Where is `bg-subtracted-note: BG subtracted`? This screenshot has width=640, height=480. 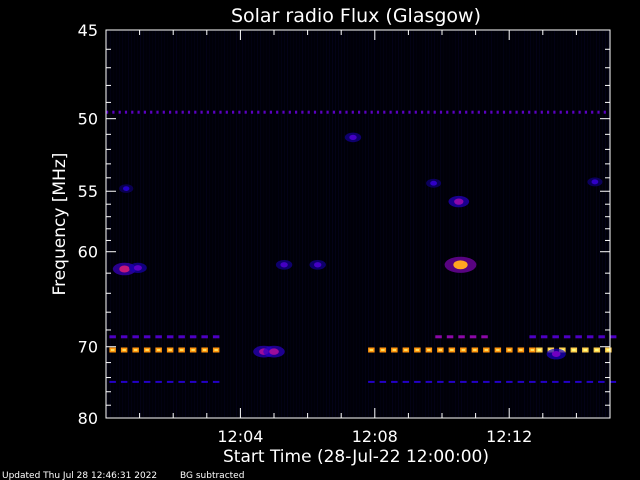
bg-subtracted-note: BG subtracted is located at coordinates (212, 475).